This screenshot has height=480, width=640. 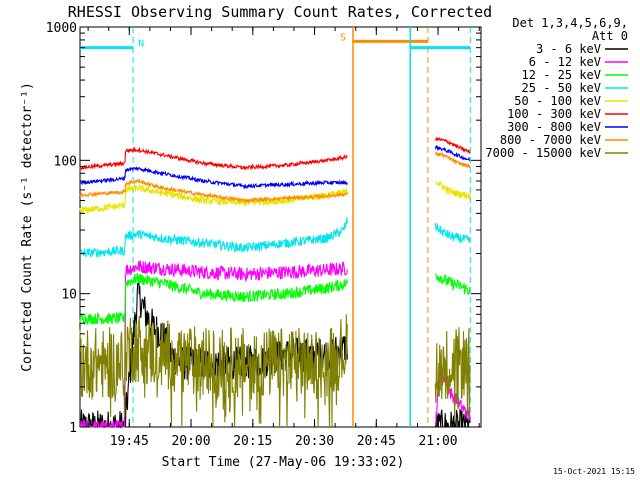 I want to click on y-tick-label: 10, so click(x=69, y=295).